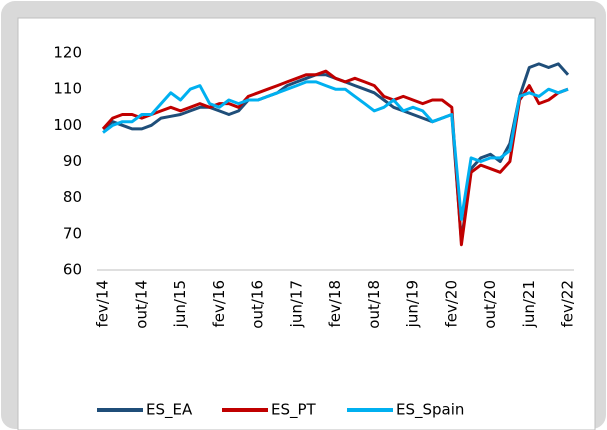  I want to click on y-tick-label: 120, so click(67, 53).